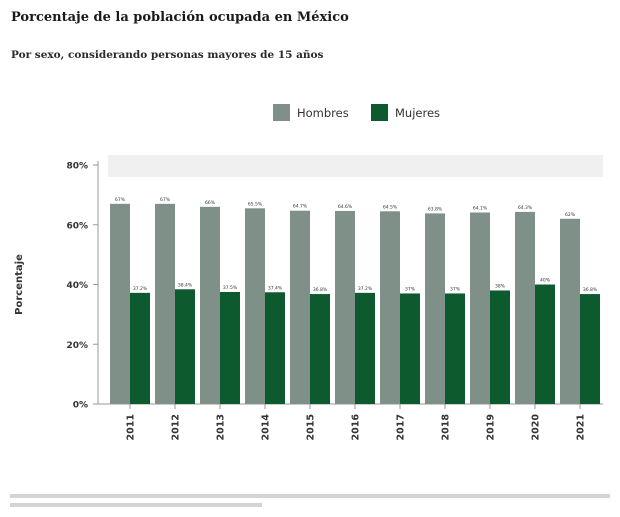 The height and width of the screenshot is (517, 620). I want to click on data-label-mujeres-2015: 36.8%, so click(320, 290).